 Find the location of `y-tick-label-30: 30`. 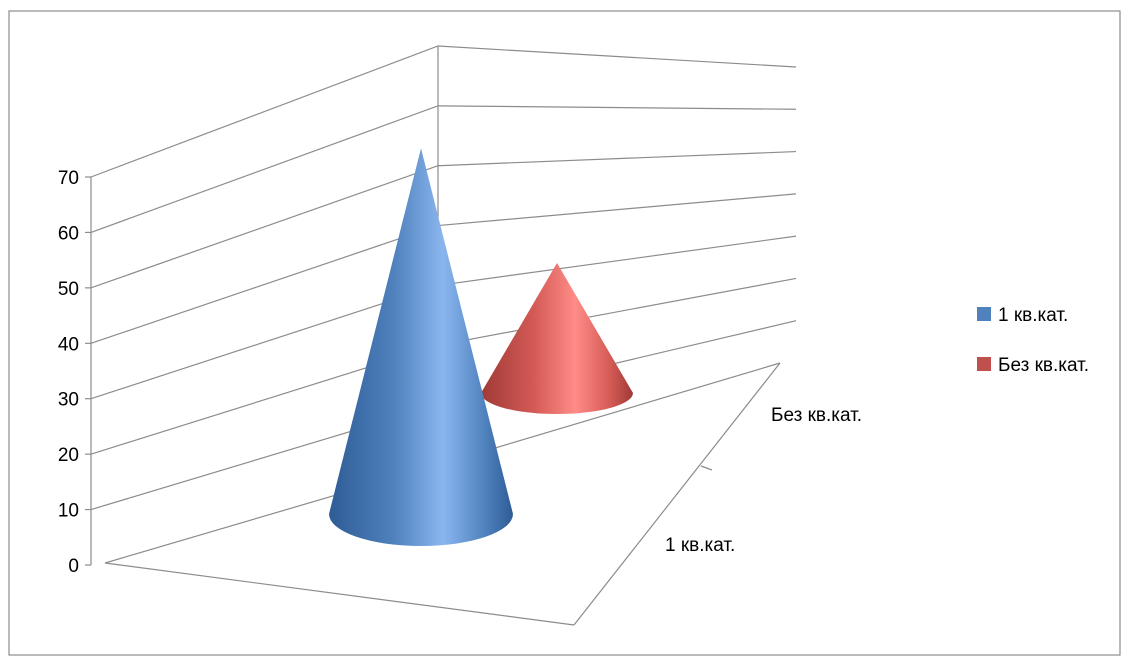

y-tick-label-30: 30 is located at coordinates (68, 400).